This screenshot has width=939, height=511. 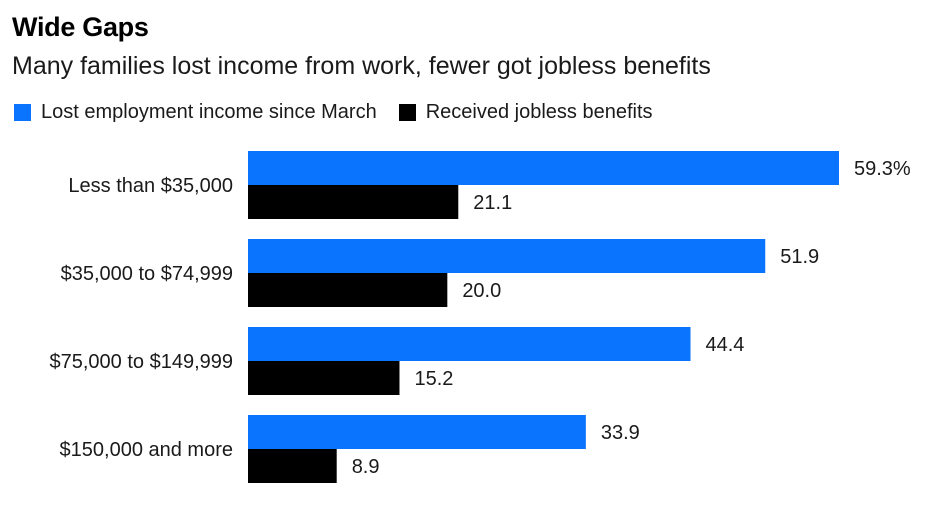 I want to click on data-label: 8.9, so click(x=366, y=467).